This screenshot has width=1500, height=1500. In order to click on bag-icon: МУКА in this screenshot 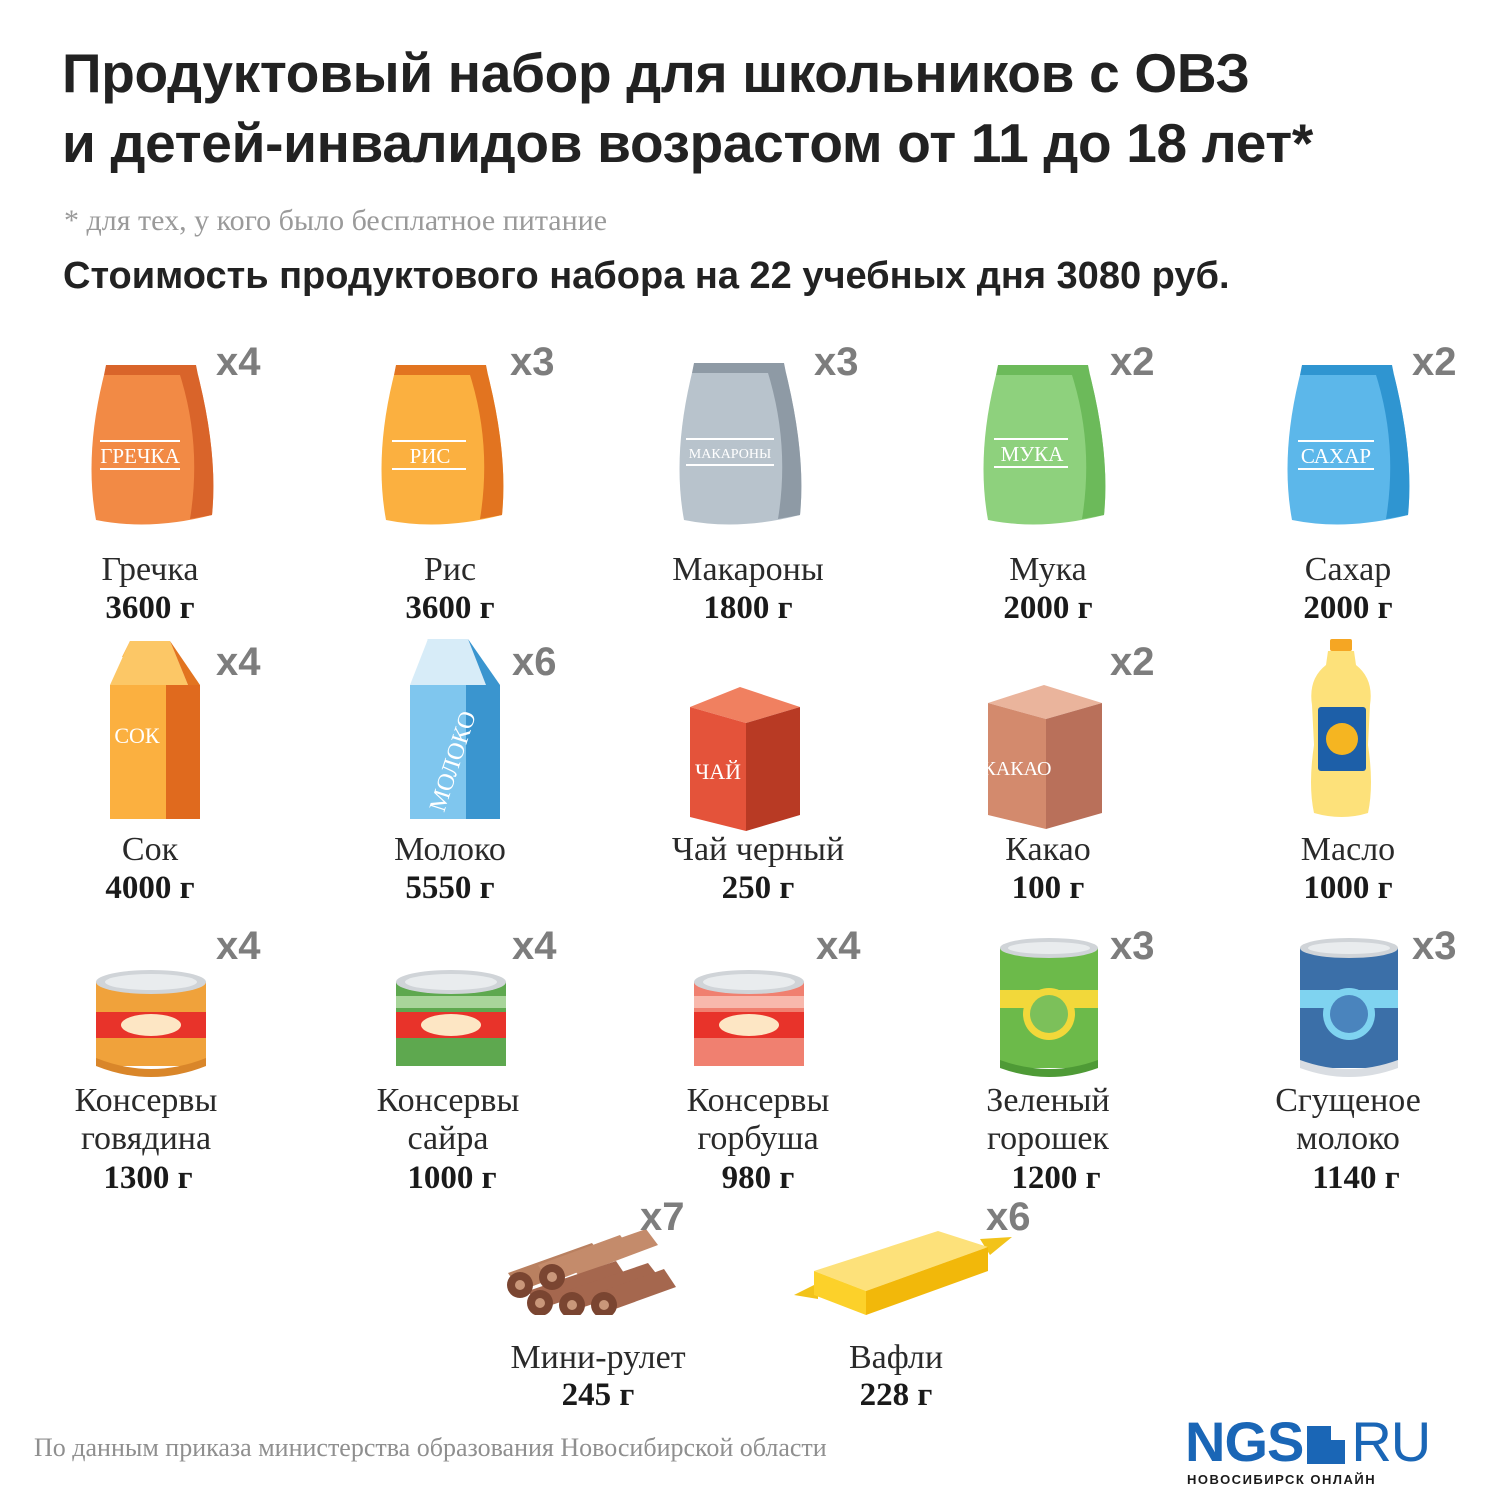, I will do `click(1048, 435)`.